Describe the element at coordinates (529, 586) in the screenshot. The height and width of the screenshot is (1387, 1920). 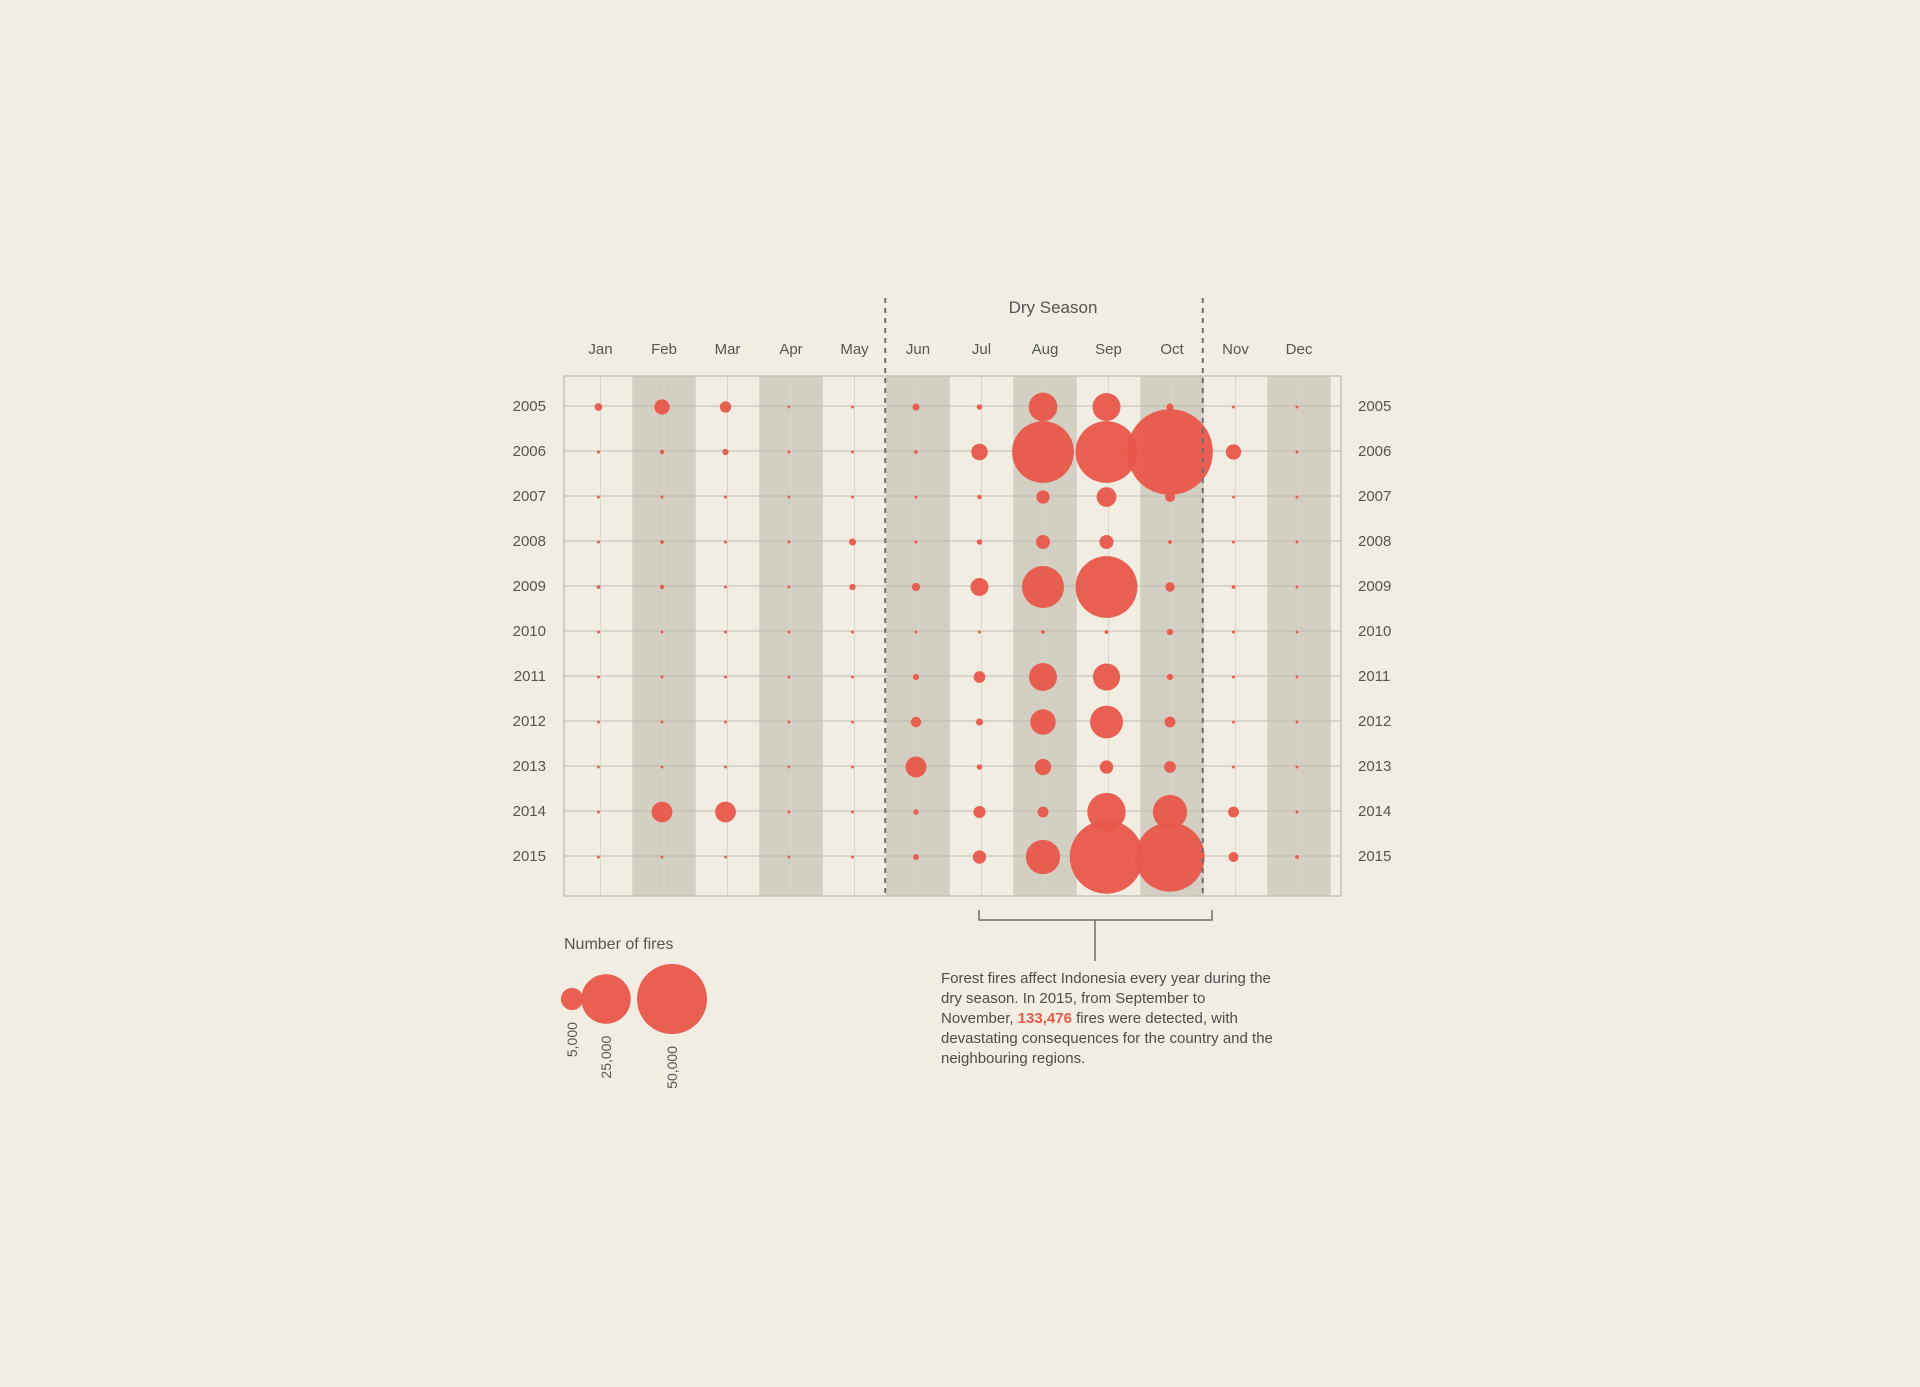
I see `year-label-left-2009: 2009` at that location.